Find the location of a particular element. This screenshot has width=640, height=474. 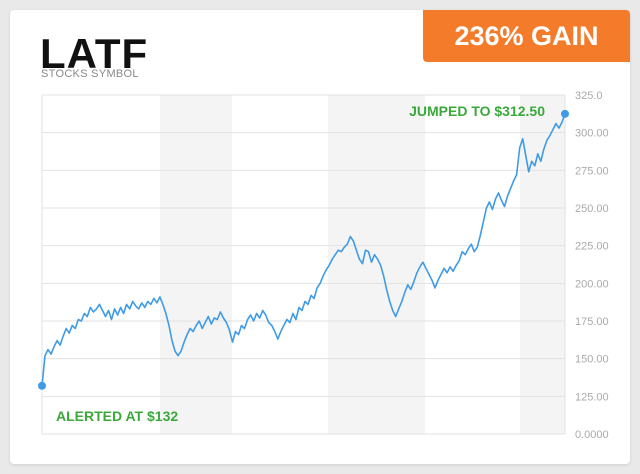

y-tick-label: 325.0 is located at coordinates (589, 96).